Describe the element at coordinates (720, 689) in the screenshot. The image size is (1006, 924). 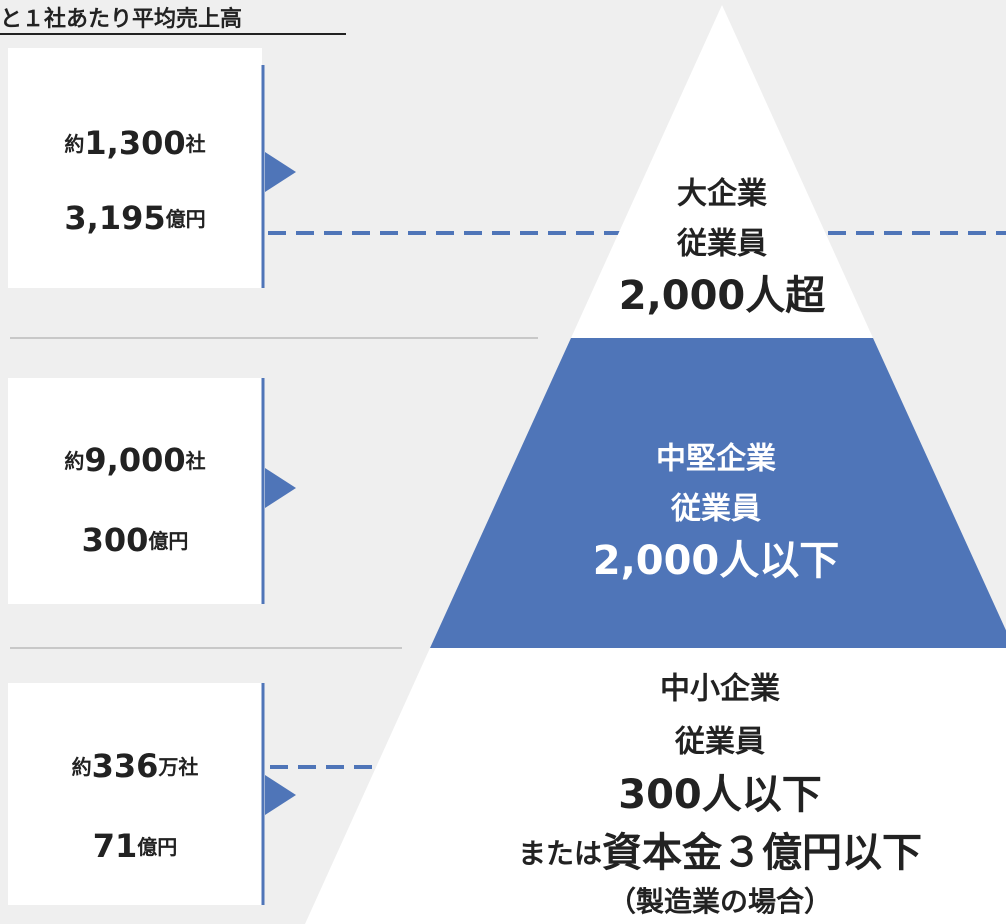
I see `level-name: 中小企業` at that location.